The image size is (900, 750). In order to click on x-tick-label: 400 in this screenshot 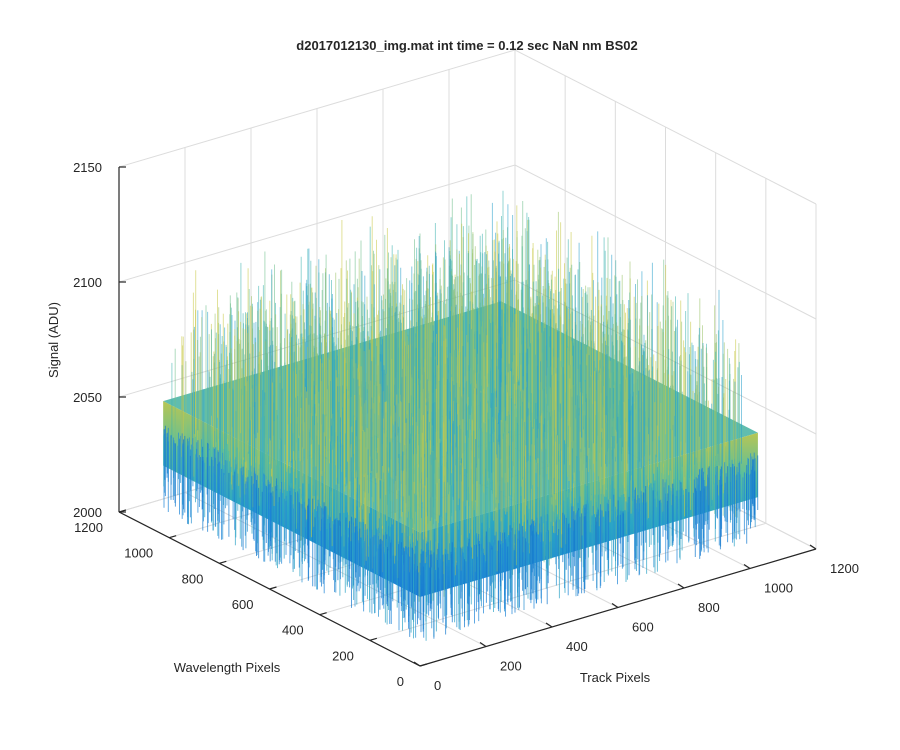, I will do `click(577, 646)`.